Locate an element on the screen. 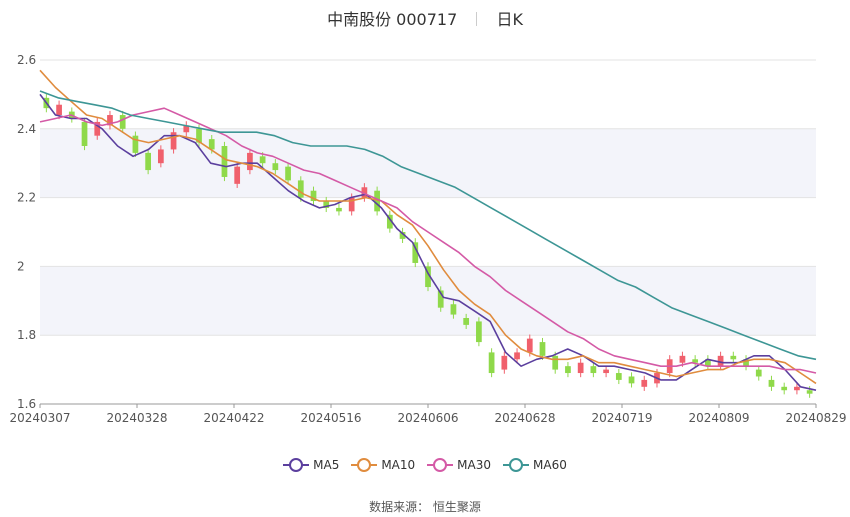  stock-code: 000717 is located at coordinates (427, 19).